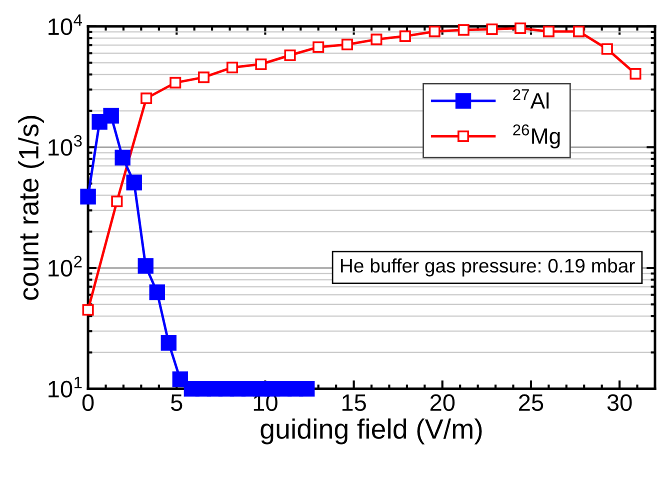 The image size is (667, 480). Describe the element at coordinates (31, 208) in the screenshot. I see `y-axis-title: count rate (1/s)` at that location.